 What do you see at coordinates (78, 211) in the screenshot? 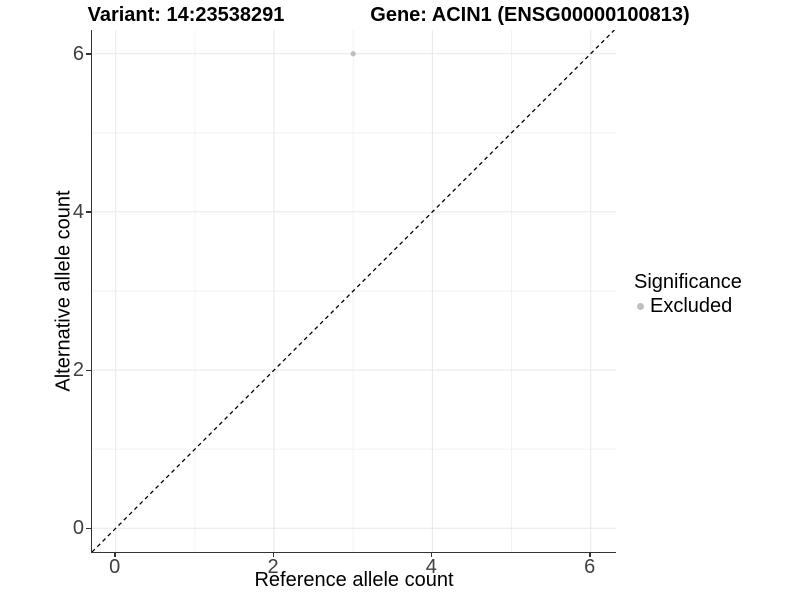
I see `y-axis-tick-label: 4` at bounding box center [78, 211].